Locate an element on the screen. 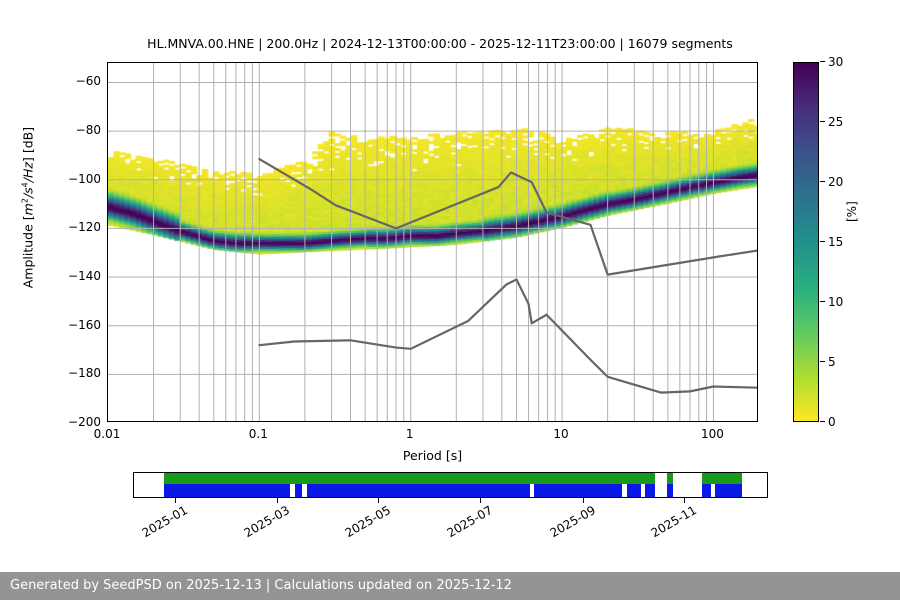  x-tick-label: 0.01 is located at coordinates (107, 434).